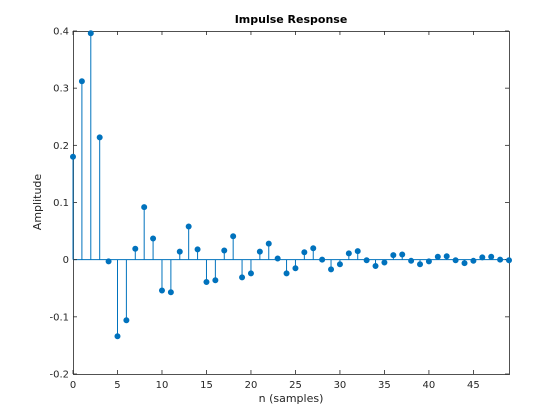  I want to click on x-tick-label: 25, so click(295, 385).